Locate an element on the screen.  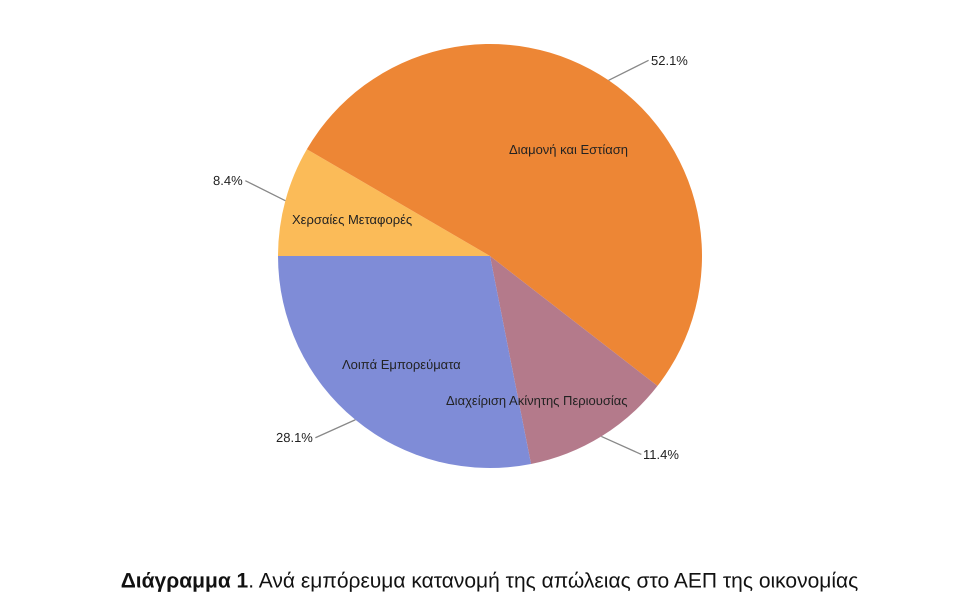
data-label: 11.4% is located at coordinates (661, 454).